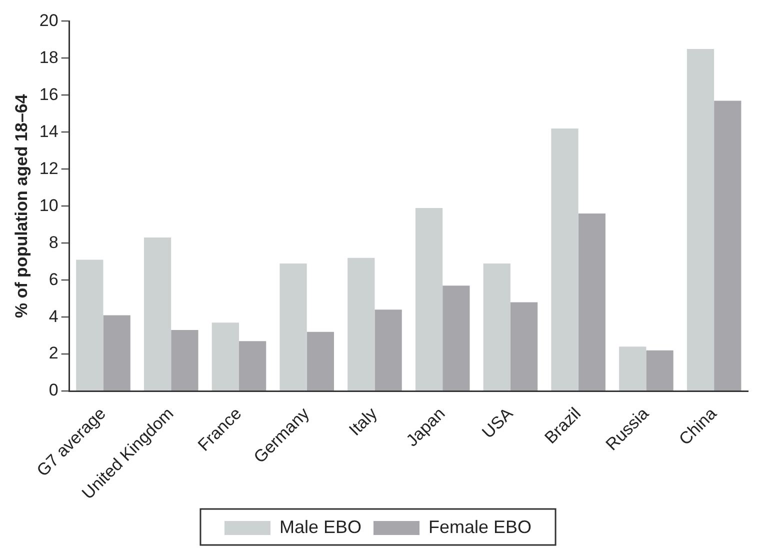  Describe the element at coordinates (480, 526) in the screenshot. I see `legend-label: Female EBO` at that location.